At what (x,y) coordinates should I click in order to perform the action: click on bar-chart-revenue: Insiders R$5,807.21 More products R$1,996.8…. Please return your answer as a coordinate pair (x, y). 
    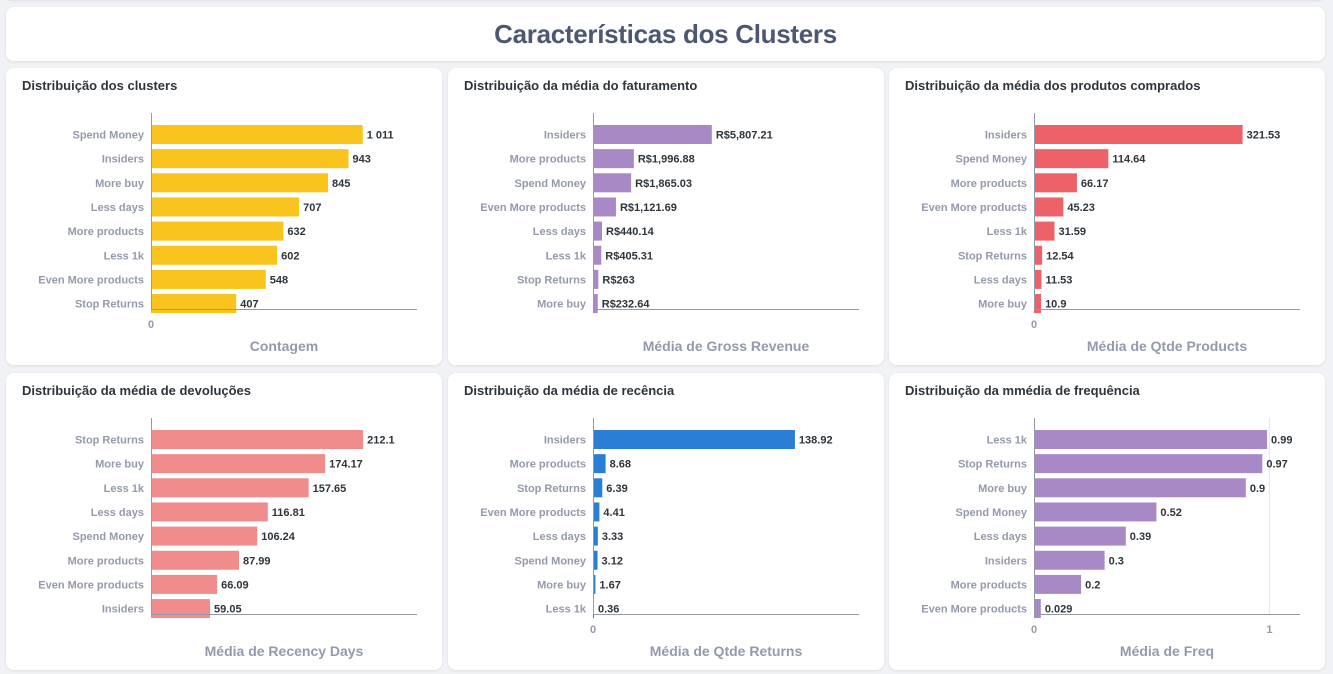
    Looking at the image, I should click on (669, 233).